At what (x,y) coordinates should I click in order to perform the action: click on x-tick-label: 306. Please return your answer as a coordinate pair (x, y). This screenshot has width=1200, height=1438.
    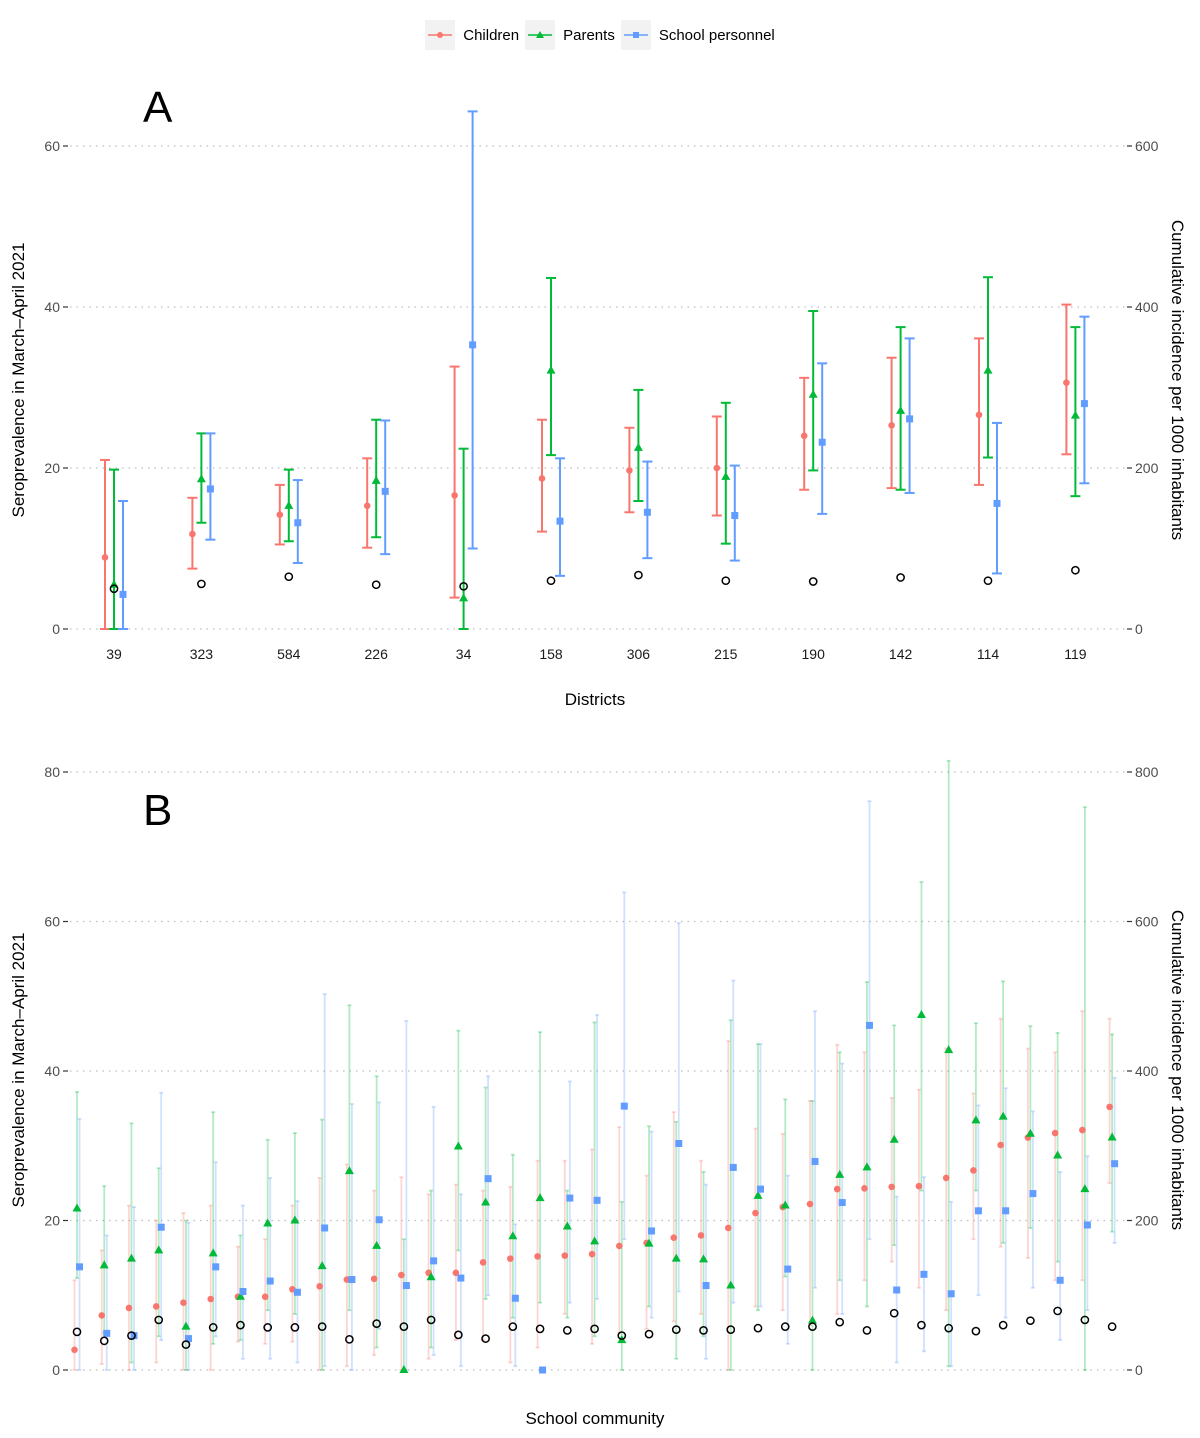
    Looking at the image, I should click on (639, 654).